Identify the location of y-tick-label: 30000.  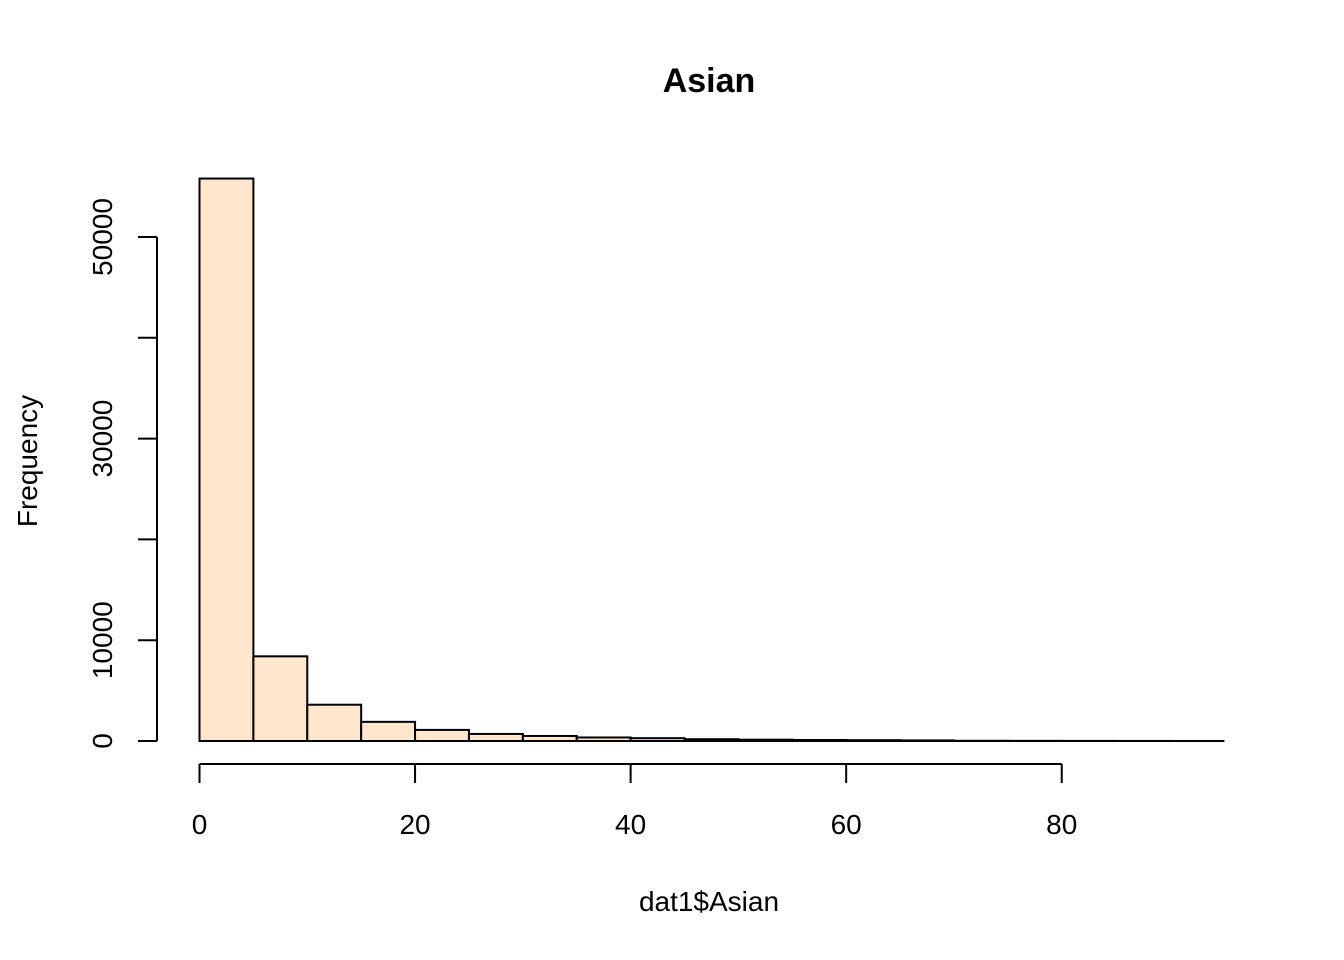
(102, 439).